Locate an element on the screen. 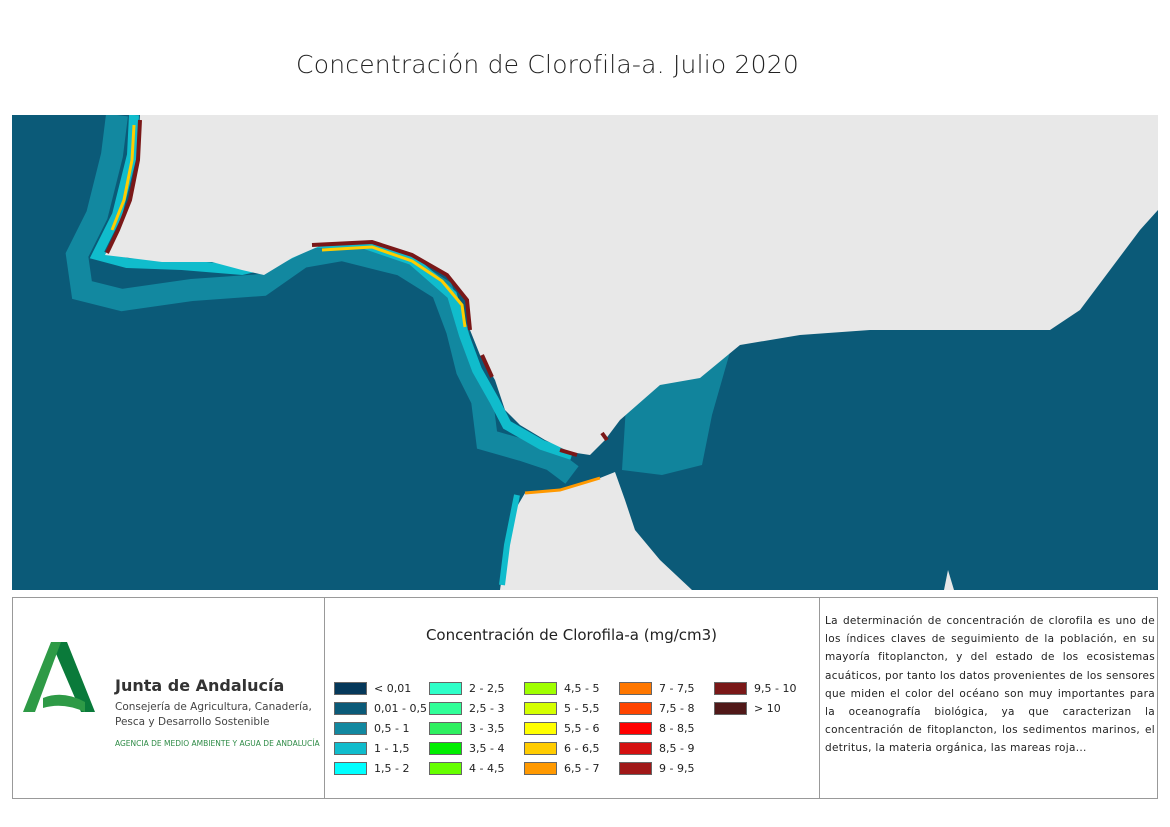 This screenshot has width=1170, height=827. legend-item: 1 - 1,5 is located at coordinates (371, 748).